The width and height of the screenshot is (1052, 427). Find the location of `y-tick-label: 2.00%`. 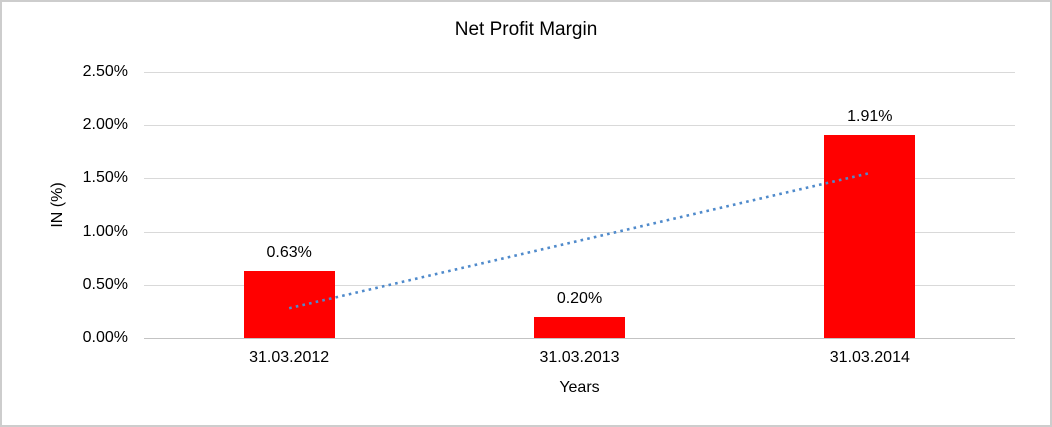

y-tick-label: 2.00% is located at coordinates (105, 125).